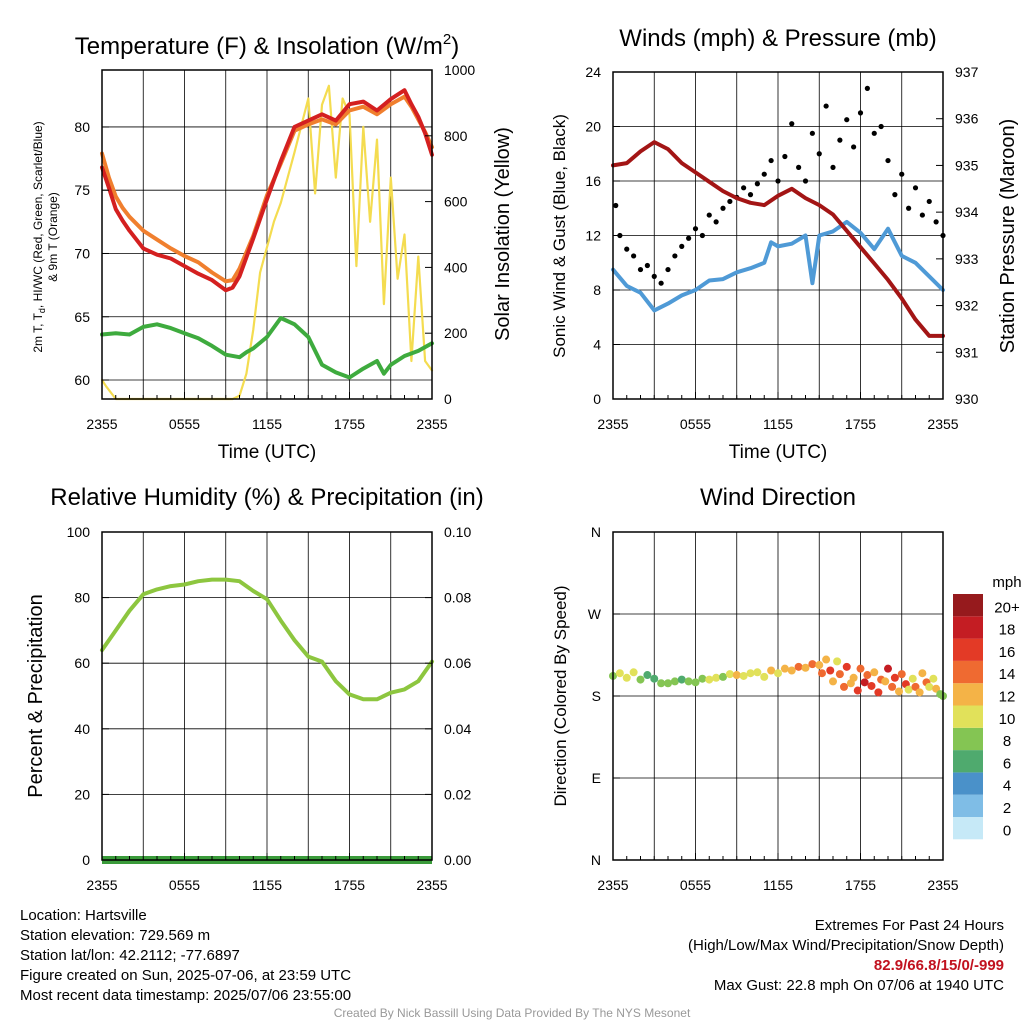 This screenshot has height=1024, width=1024. Describe the element at coordinates (593, 127) in the screenshot. I see `y-tick-label: 20` at that location.